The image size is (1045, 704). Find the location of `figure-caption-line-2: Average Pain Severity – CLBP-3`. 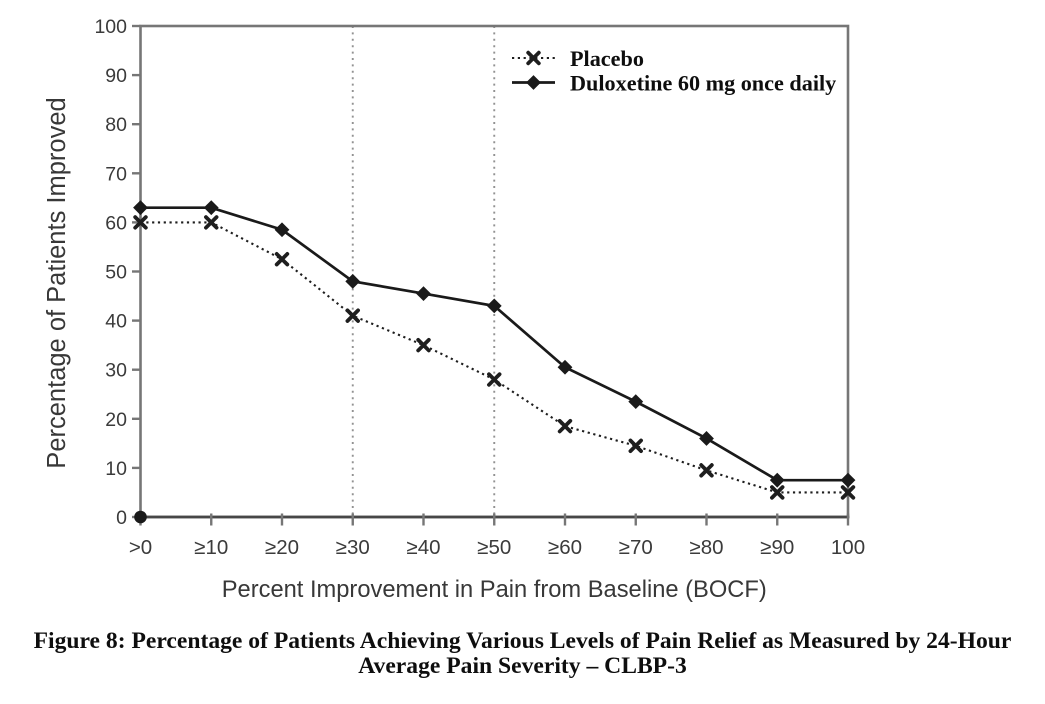

figure-caption-line-2: Average Pain Severity – CLBP-3 is located at coordinates (522, 665).